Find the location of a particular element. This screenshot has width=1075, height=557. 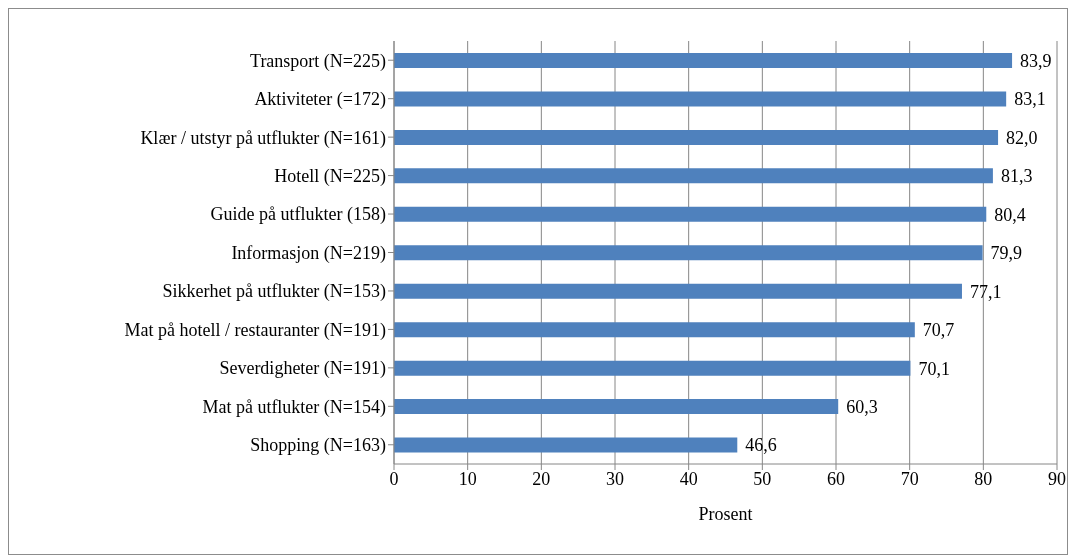

data-label: 80,4 is located at coordinates (1010, 214).